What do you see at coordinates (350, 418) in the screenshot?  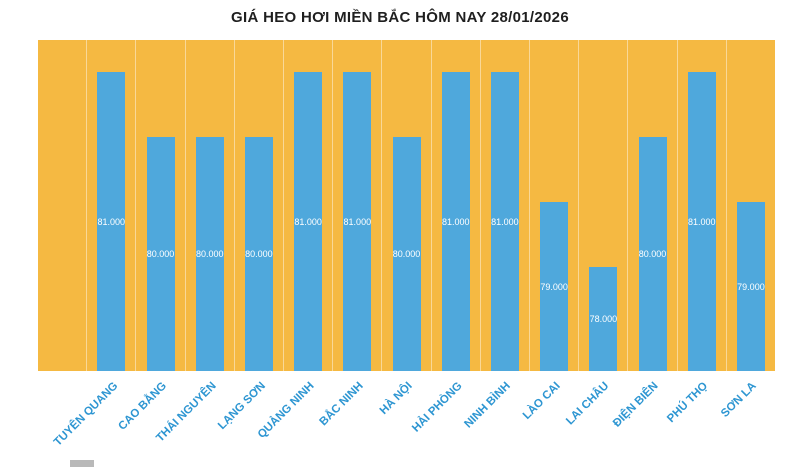 I see `category-label-cell: BẮC NINH` at bounding box center [350, 418].